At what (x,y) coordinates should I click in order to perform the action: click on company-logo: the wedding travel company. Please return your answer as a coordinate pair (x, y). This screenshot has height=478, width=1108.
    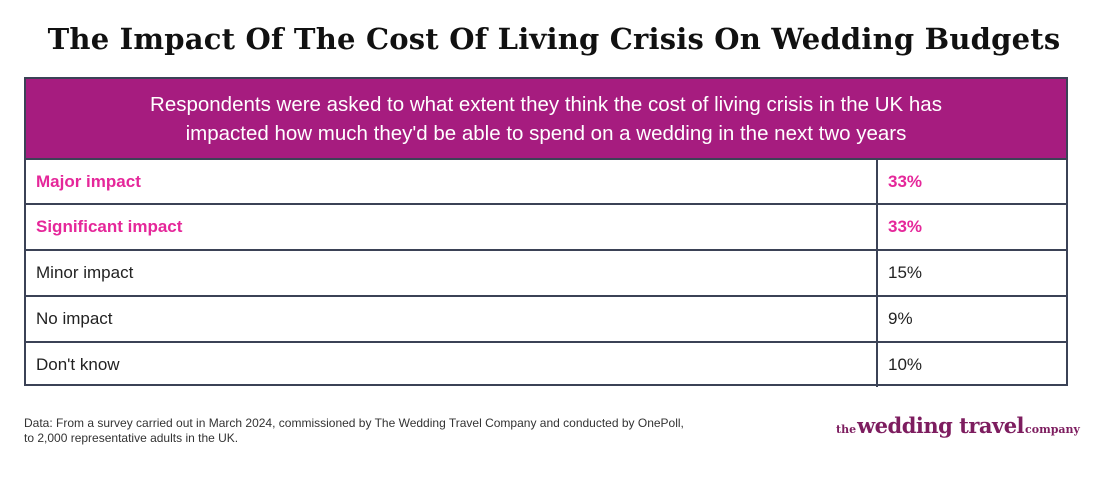
    Looking at the image, I should click on (958, 429).